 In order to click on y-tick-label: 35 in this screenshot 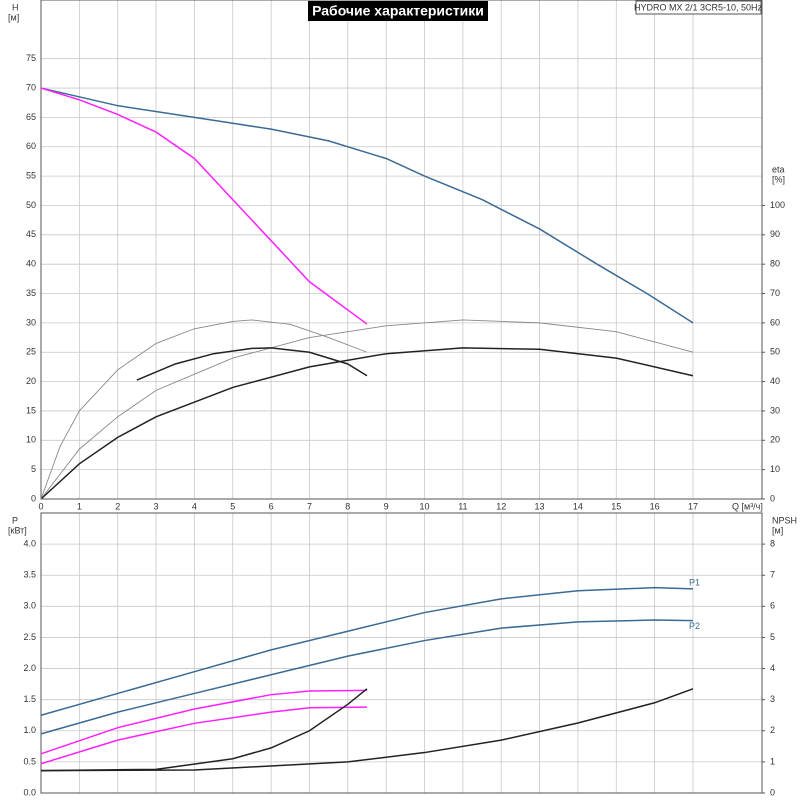, I will do `click(31, 293)`.